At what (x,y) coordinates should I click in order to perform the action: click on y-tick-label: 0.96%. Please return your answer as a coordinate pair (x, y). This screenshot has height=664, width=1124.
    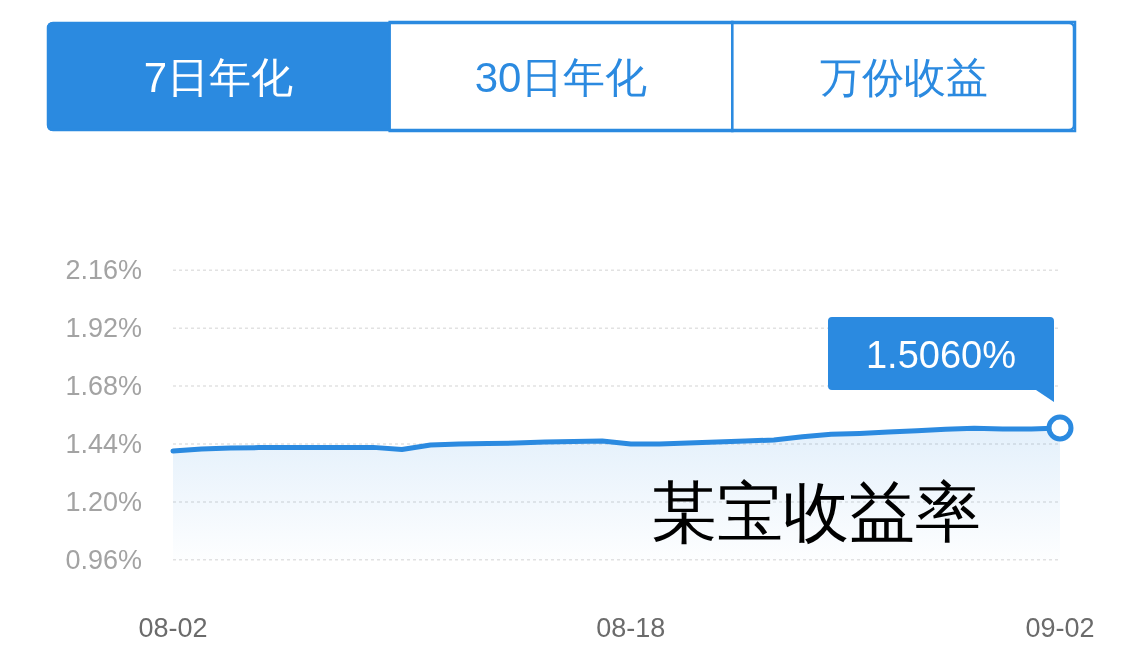
    Looking at the image, I should click on (103, 559).